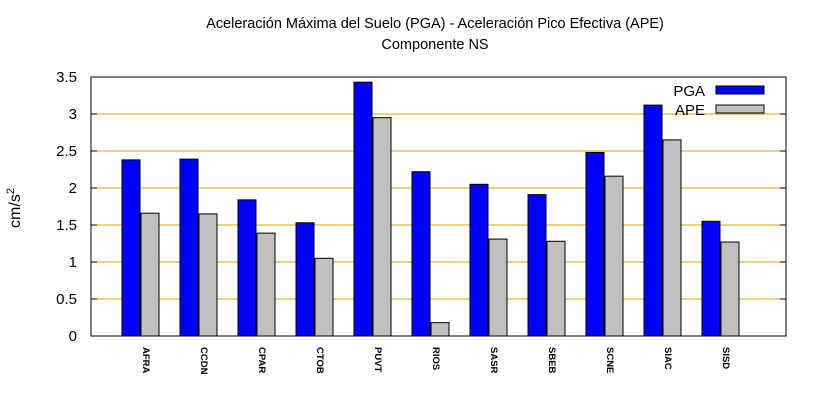 The image size is (820, 400). I want to click on bar-pga-ctob, so click(305, 279).